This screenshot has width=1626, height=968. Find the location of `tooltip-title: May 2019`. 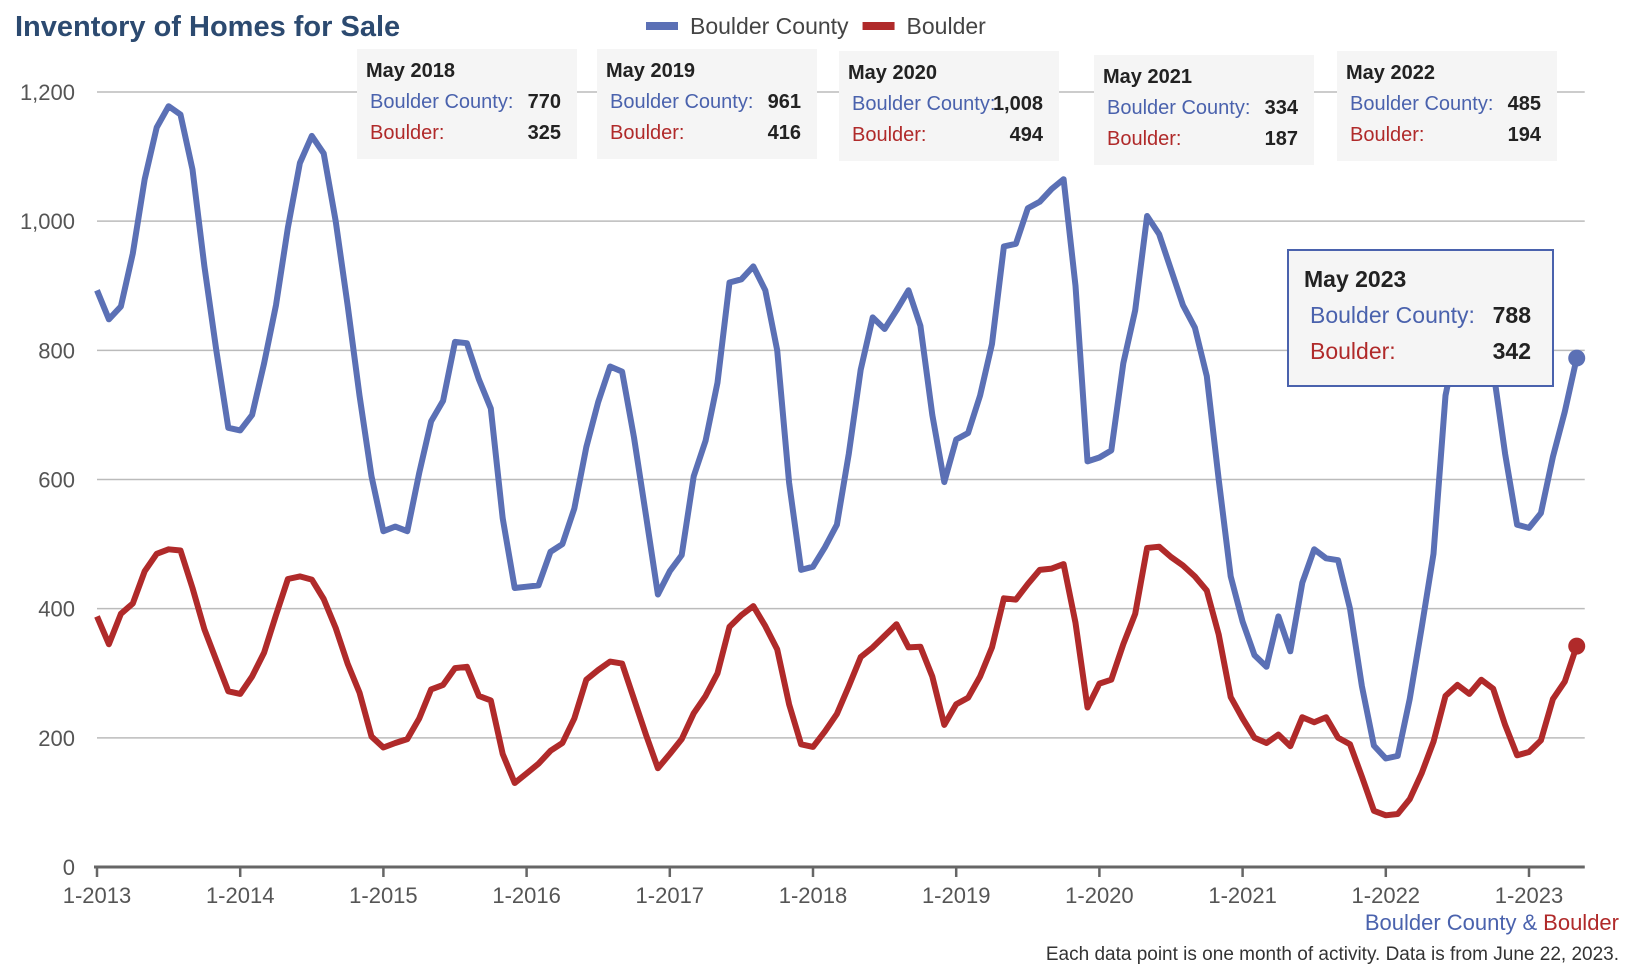

tooltip-title: May 2019 is located at coordinates (650, 71).